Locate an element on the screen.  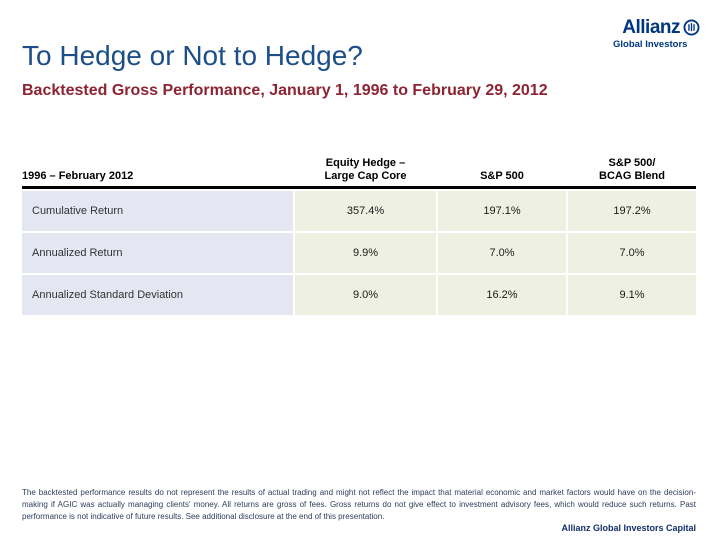
row-label-cumulative-return: Cumulative Return is located at coordinates (157, 211).